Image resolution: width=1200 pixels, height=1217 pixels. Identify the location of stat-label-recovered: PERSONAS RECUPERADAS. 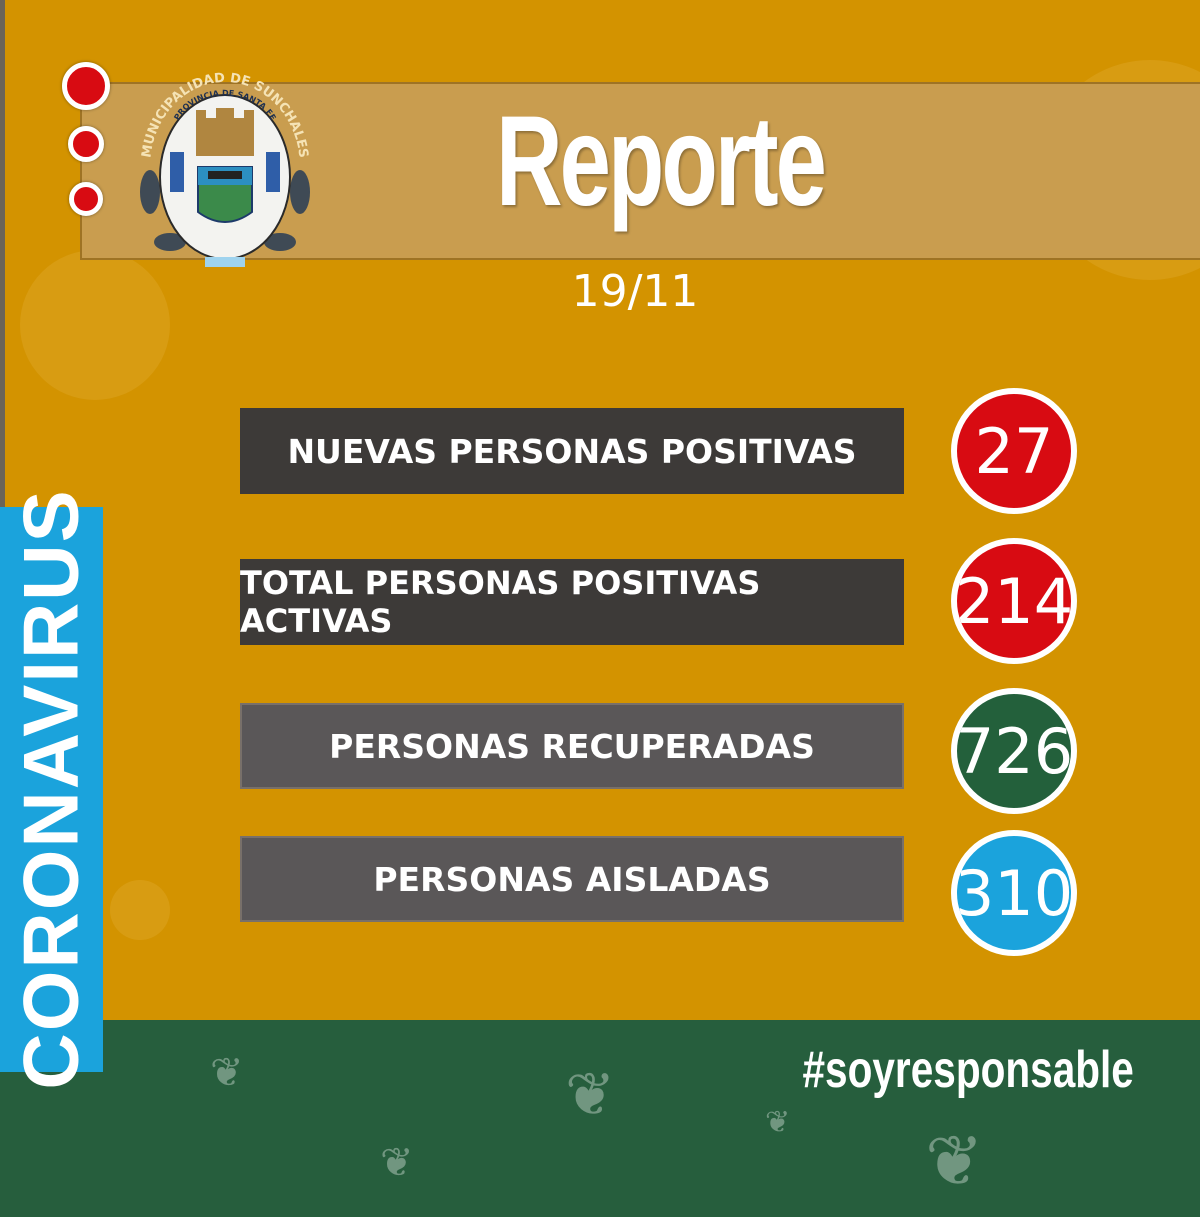
(572, 746).